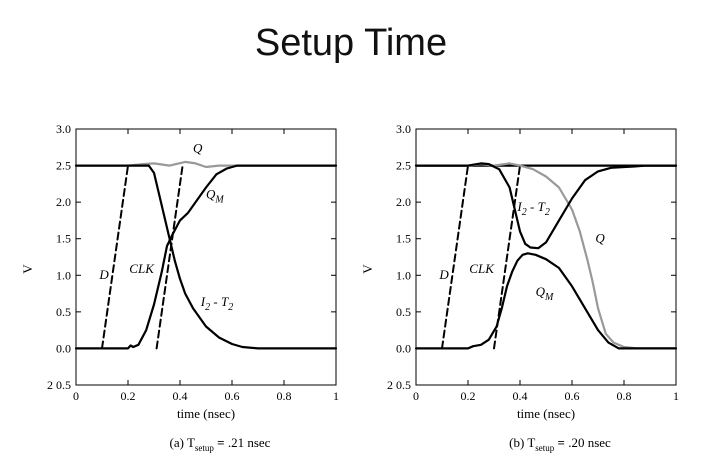 The image size is (702, 476). What do you see at coordinates (560, 444) in the screenshot?
I see `chart-caption: (b) Tsetup = .20 nsec` at bounding box center [560, 444].